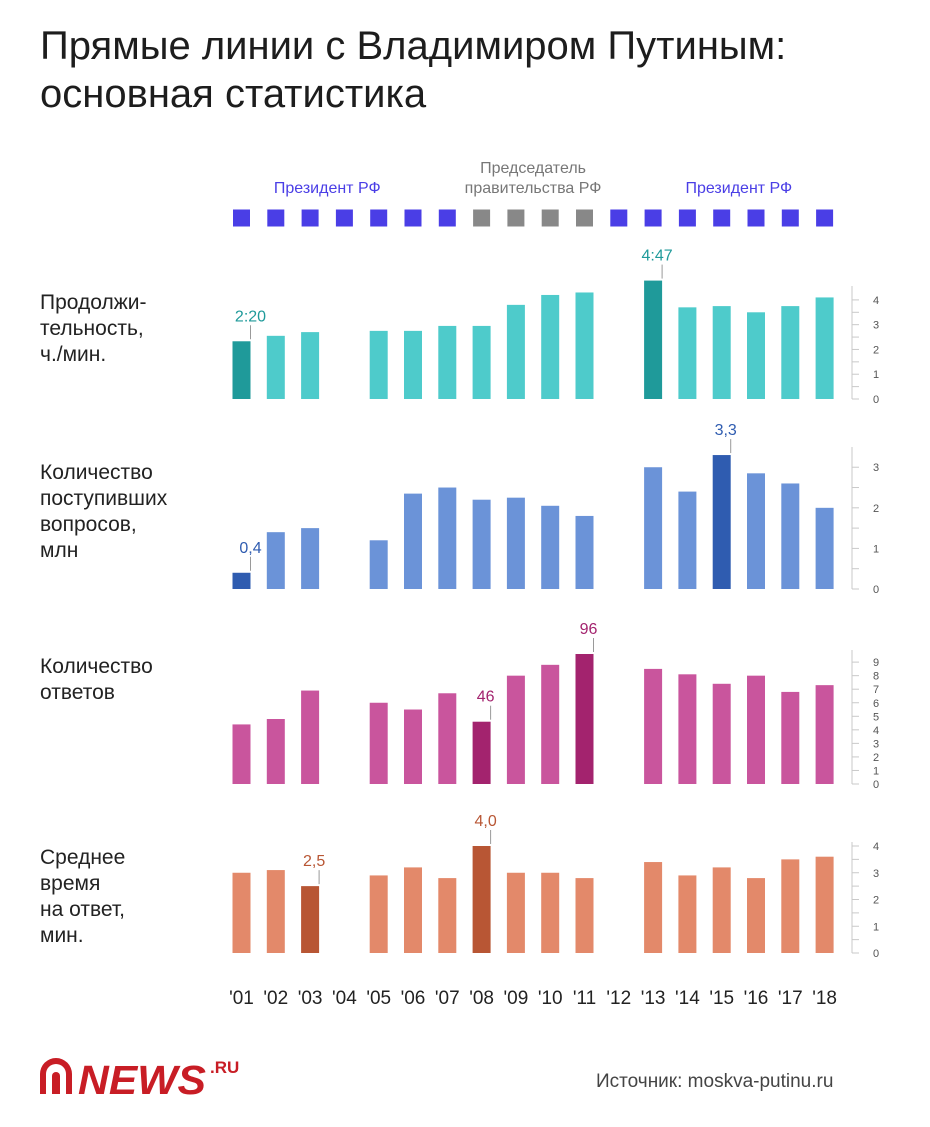 The width and height of the screenshot is (930, 1127). I want to click on year-label-11: '11, so click(584, 998).